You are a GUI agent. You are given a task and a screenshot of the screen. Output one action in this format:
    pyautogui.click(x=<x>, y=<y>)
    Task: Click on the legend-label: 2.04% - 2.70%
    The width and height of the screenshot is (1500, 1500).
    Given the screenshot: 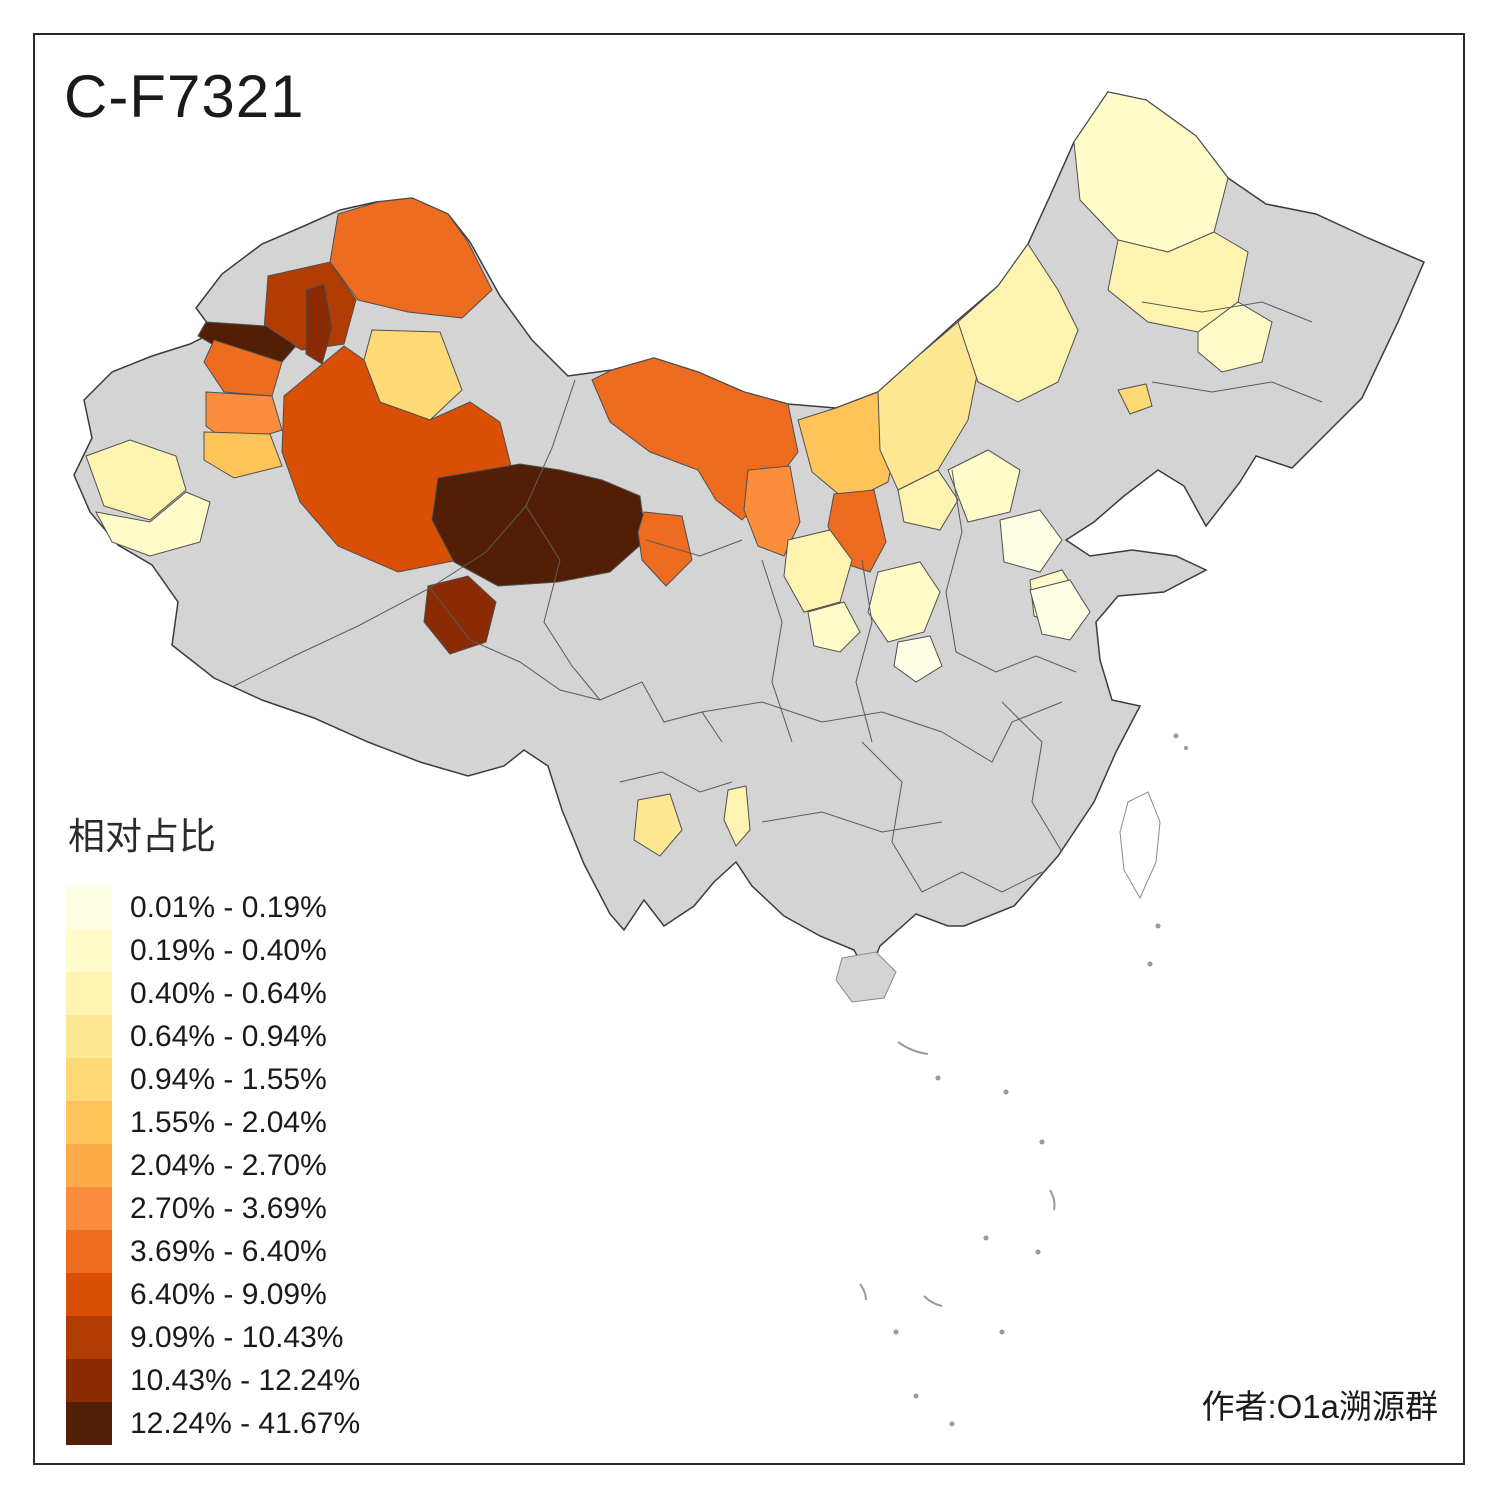 What is the action you would take?
    pyautogui.click(x=228, y=1165)
    